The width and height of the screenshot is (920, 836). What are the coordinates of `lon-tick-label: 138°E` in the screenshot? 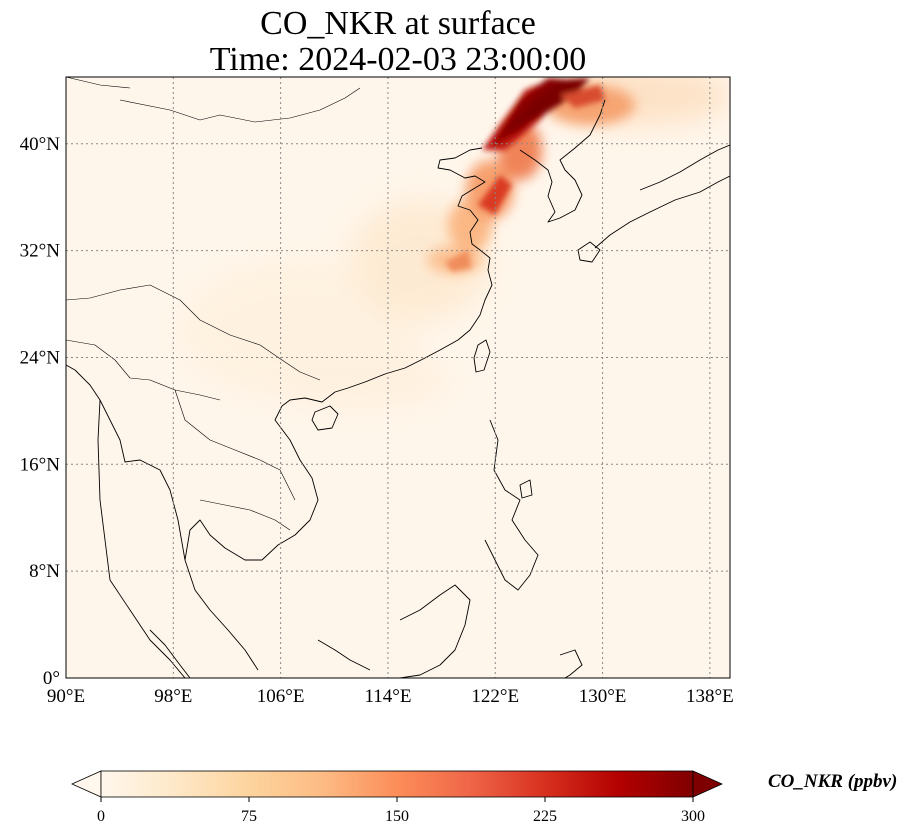 It's located at (710, 696).